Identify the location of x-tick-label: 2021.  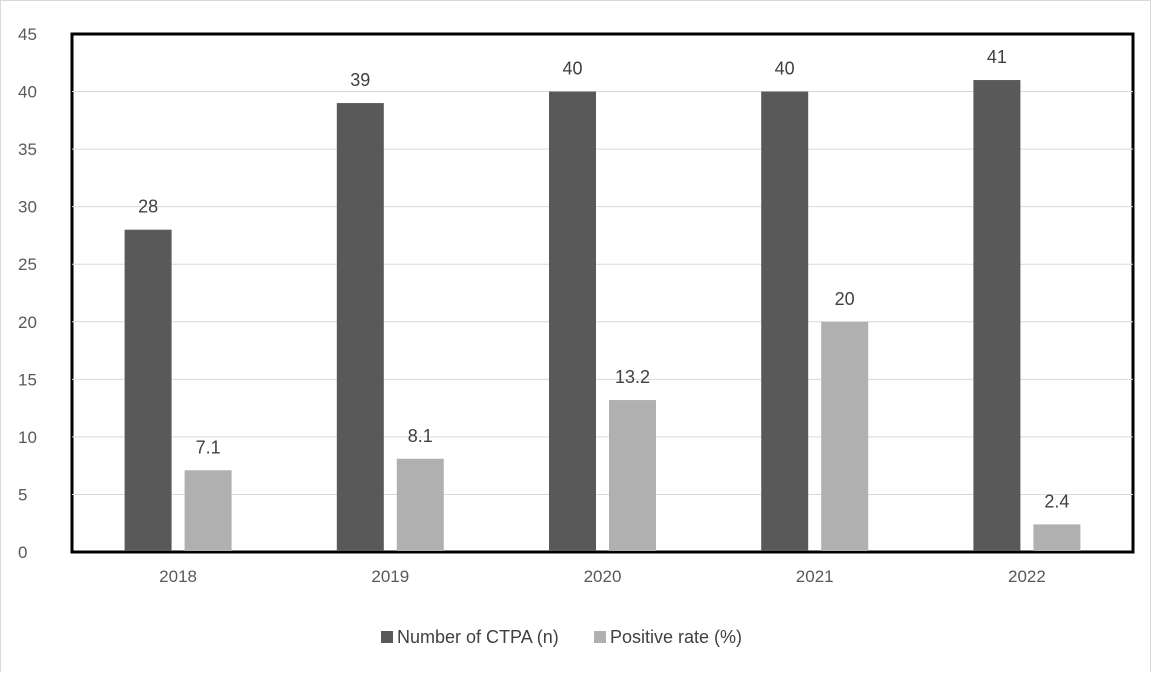
(815, 576).